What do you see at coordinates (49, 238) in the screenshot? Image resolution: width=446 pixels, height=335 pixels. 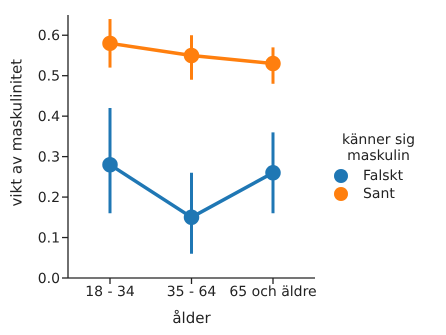 I see `y-tick-label: 0.1` at bounding box center [49, 238].